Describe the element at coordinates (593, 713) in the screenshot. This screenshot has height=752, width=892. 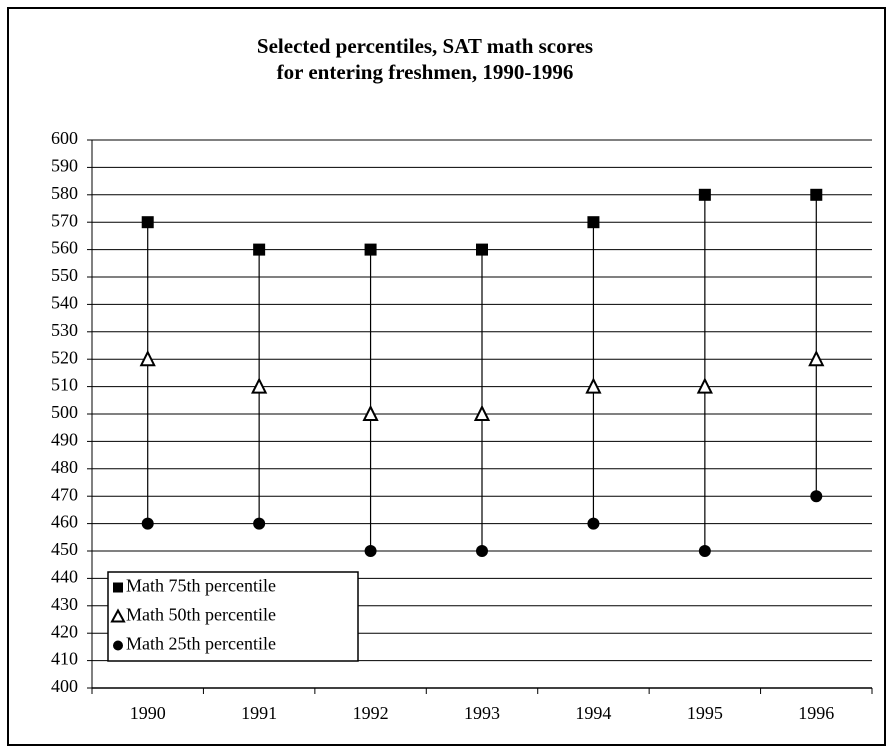
I see `x-tick-label: 1994` at that location.